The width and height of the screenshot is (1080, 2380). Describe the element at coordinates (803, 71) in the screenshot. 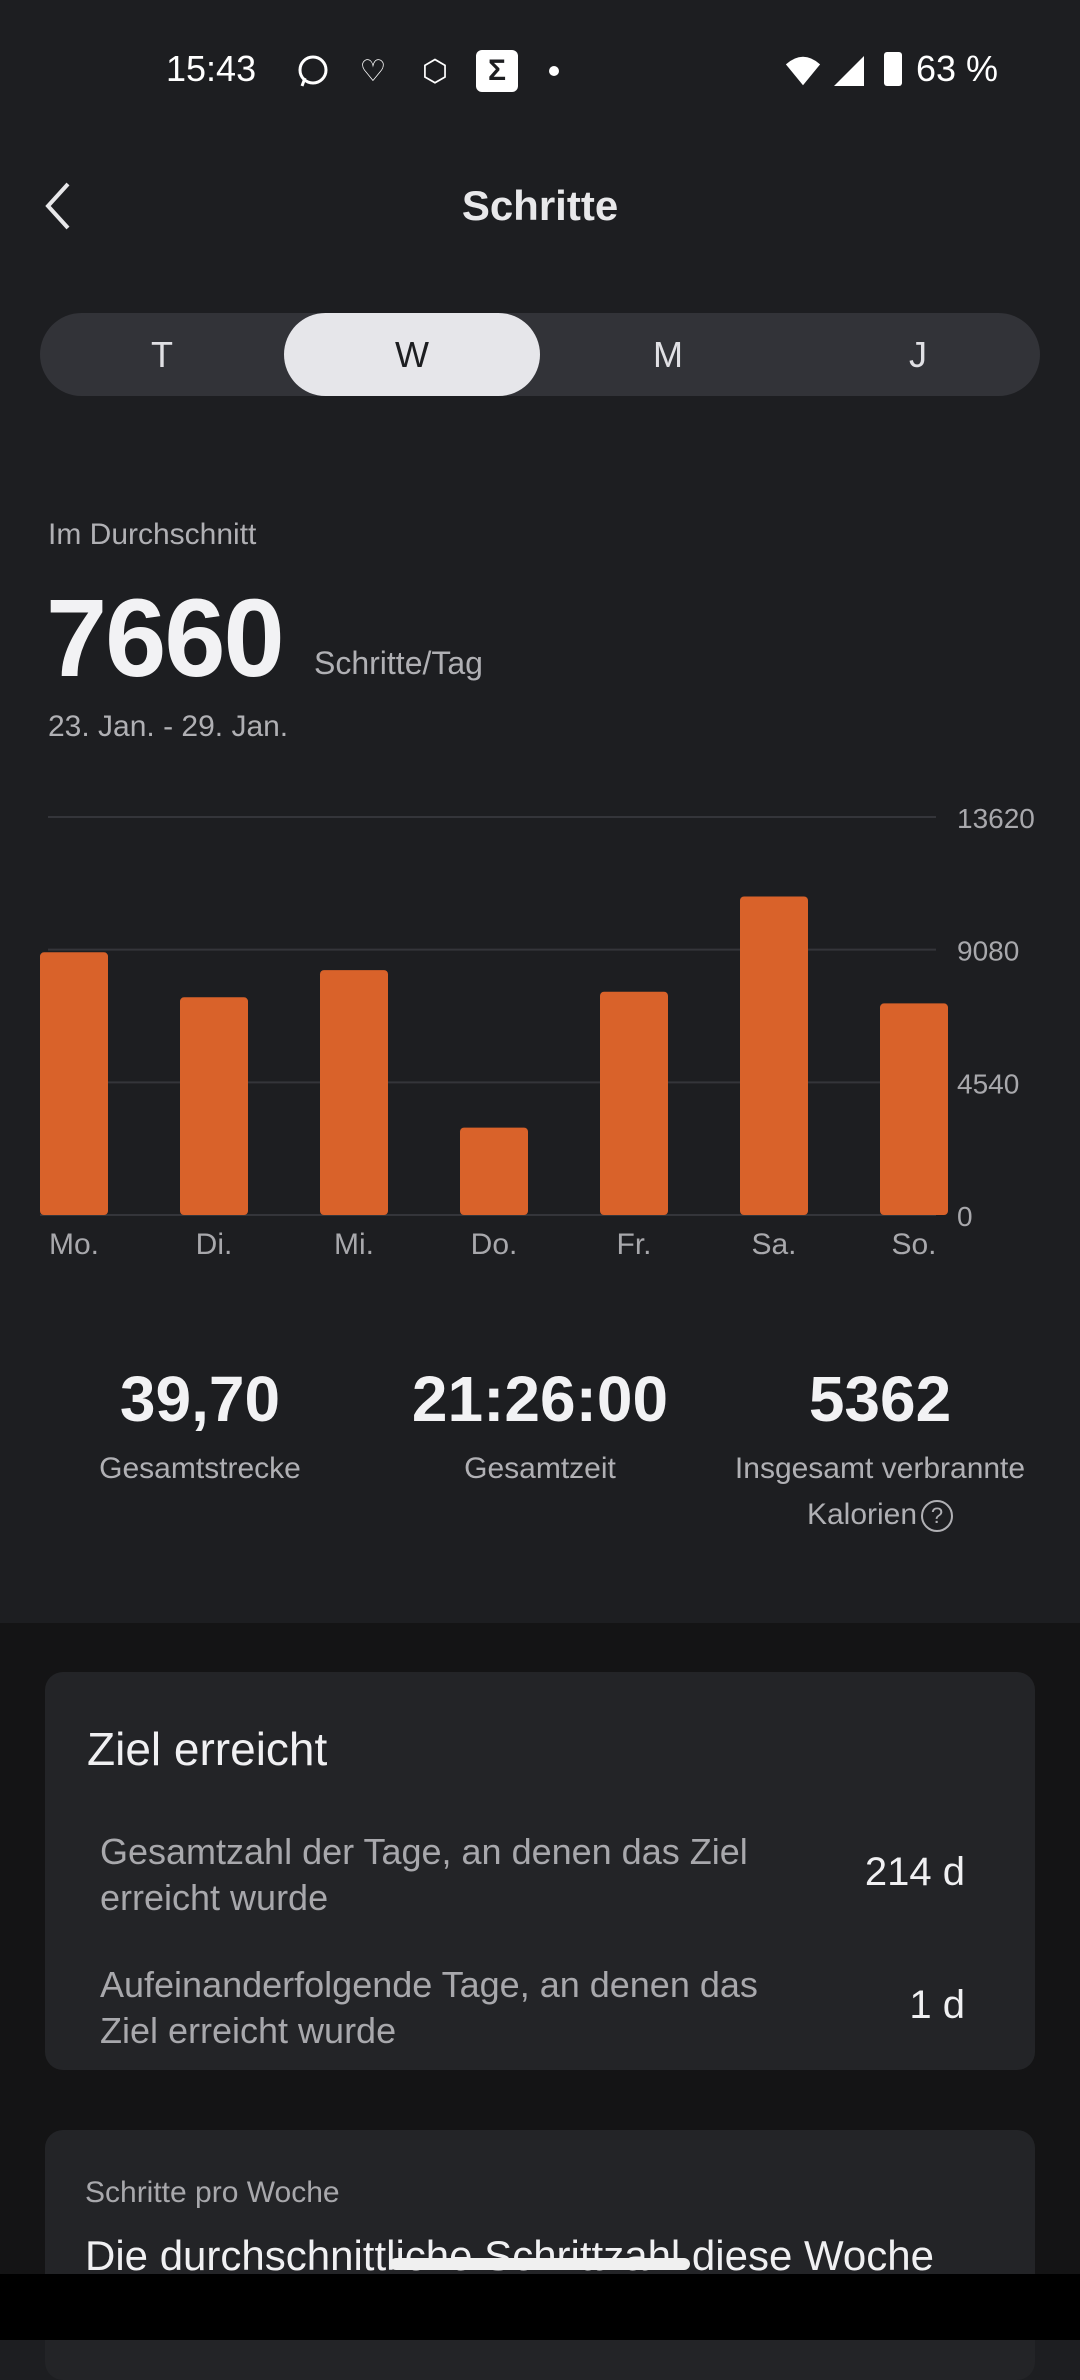

I see `wifi-icon` at that location.